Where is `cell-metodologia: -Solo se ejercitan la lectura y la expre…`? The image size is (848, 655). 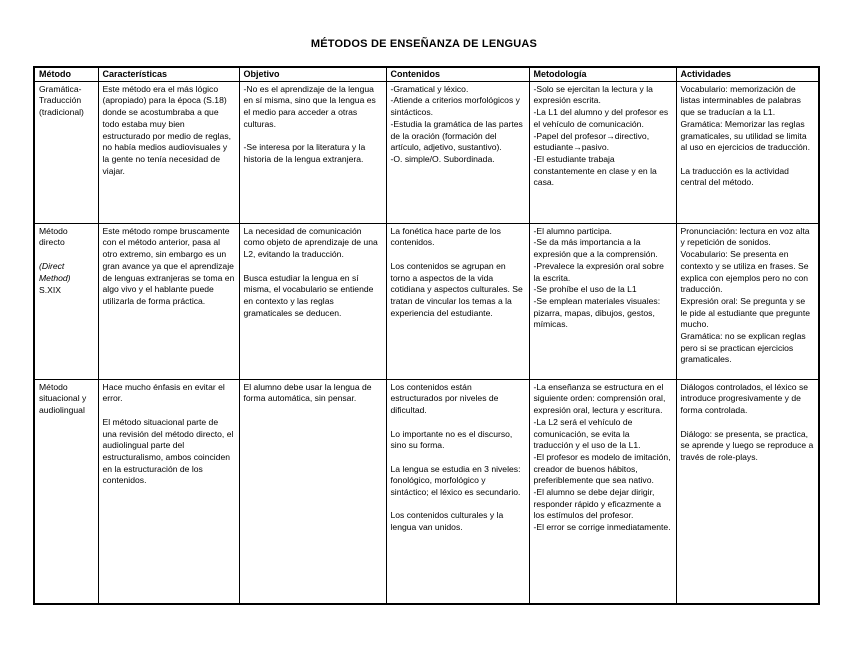 cell-metodologia: -Solo se ejercitan la lectura y la expre… is located at coordinates (602, 152).